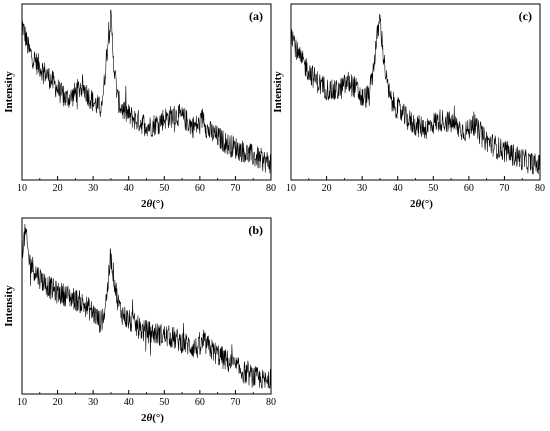 Image resolution: width=550 pixels, height=431 pixels. I want to click on panel-label: (b), so click(255, 230).